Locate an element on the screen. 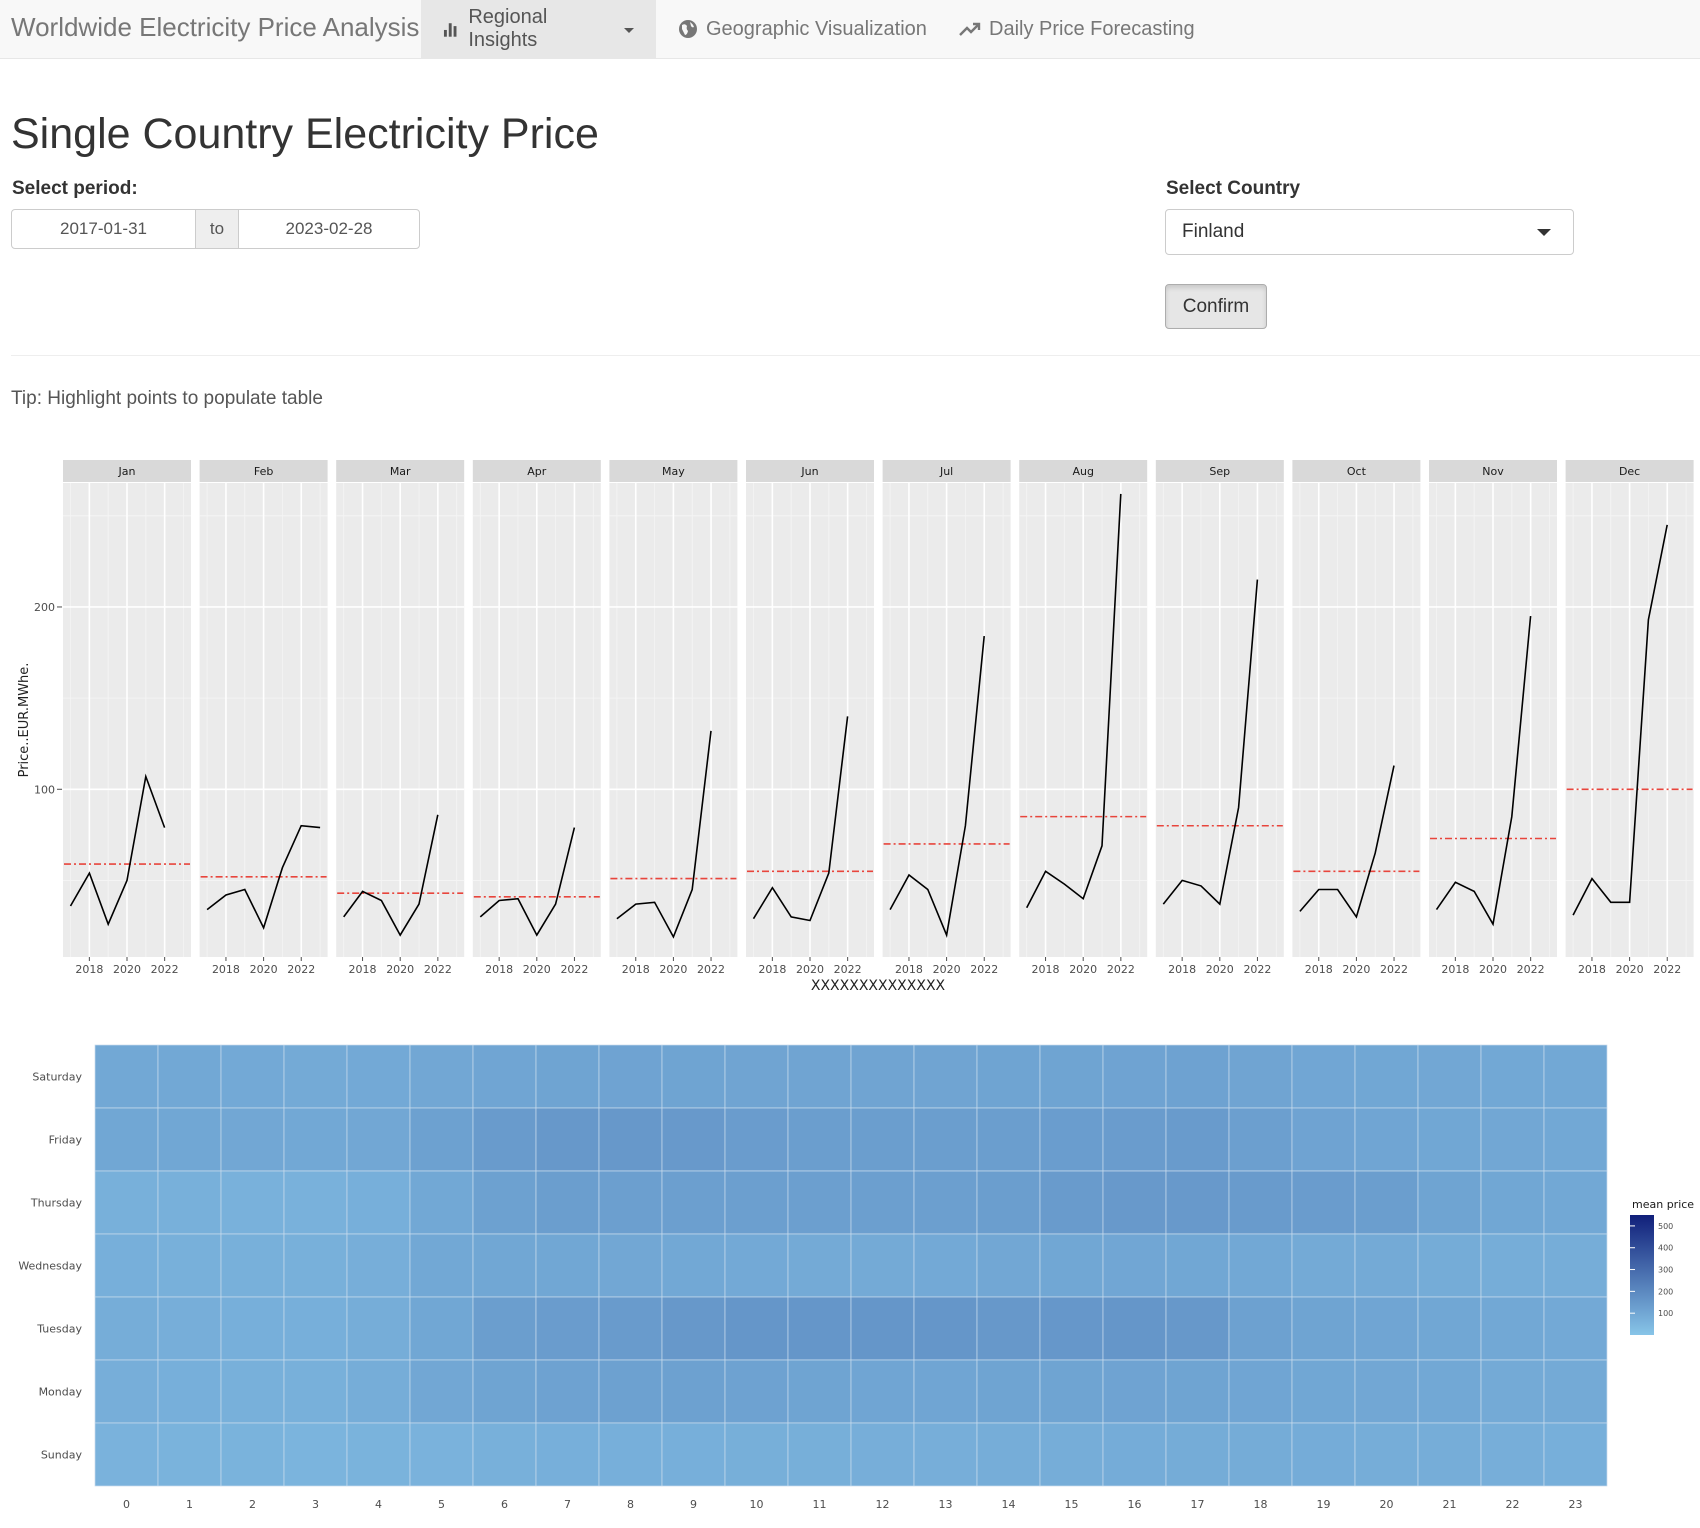  tab-geographic-visualization: Geographic Visualization is located at coordinates (802, 29).